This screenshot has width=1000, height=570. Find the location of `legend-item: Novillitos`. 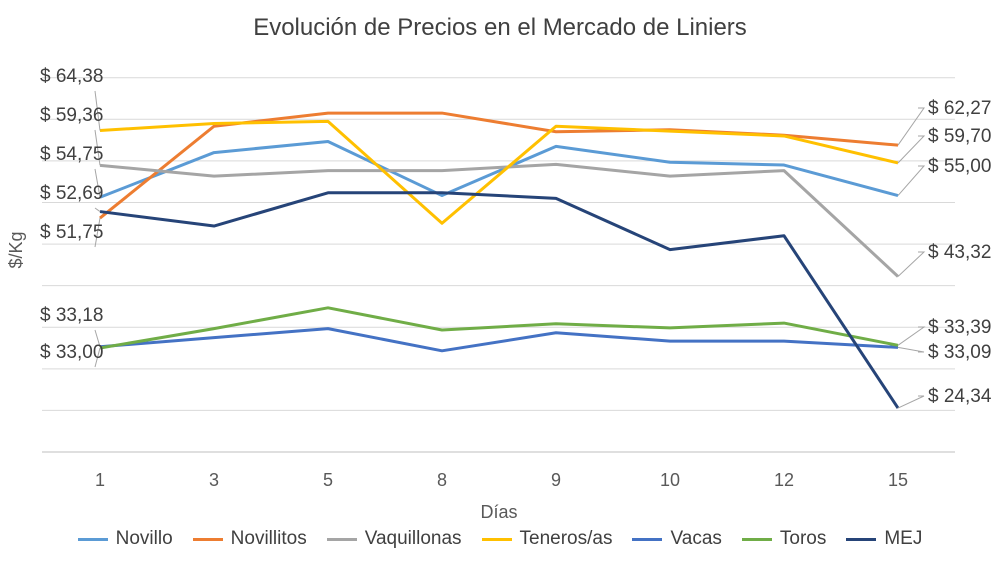

legend-item: Novillitos is located at coordinates (249, 539).